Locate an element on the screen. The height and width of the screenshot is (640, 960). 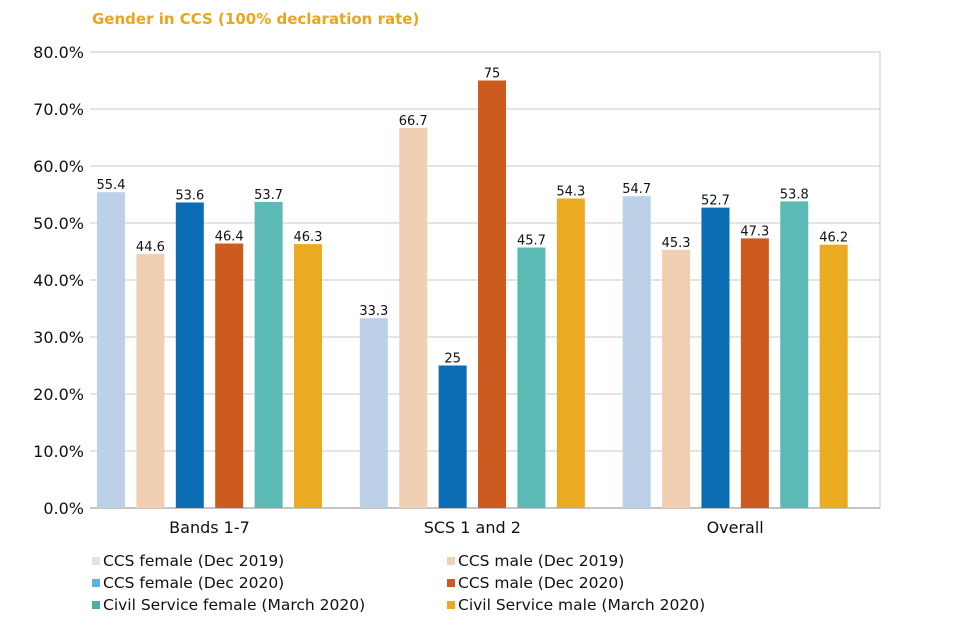
data-label: 53.7 is located at coordinates (268, 195).